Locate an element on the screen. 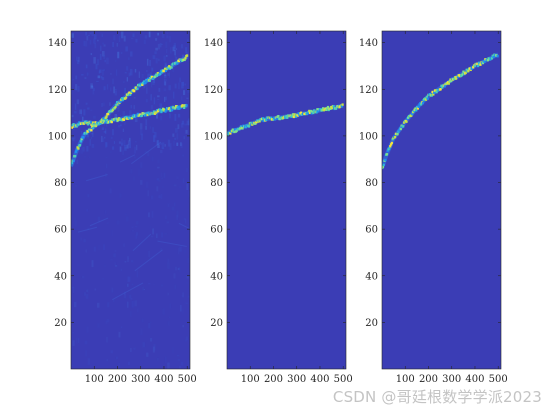  x-tick-label: 100 is located at coordinates (405, 379).